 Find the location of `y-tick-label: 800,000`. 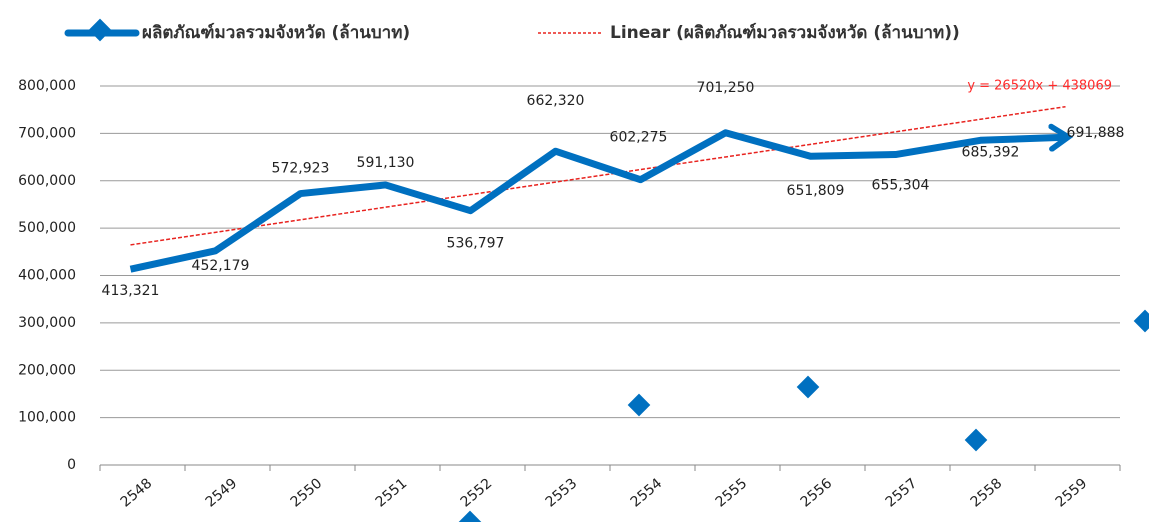

y-tick-label: 800,000 is located at coordinates (47, 86).